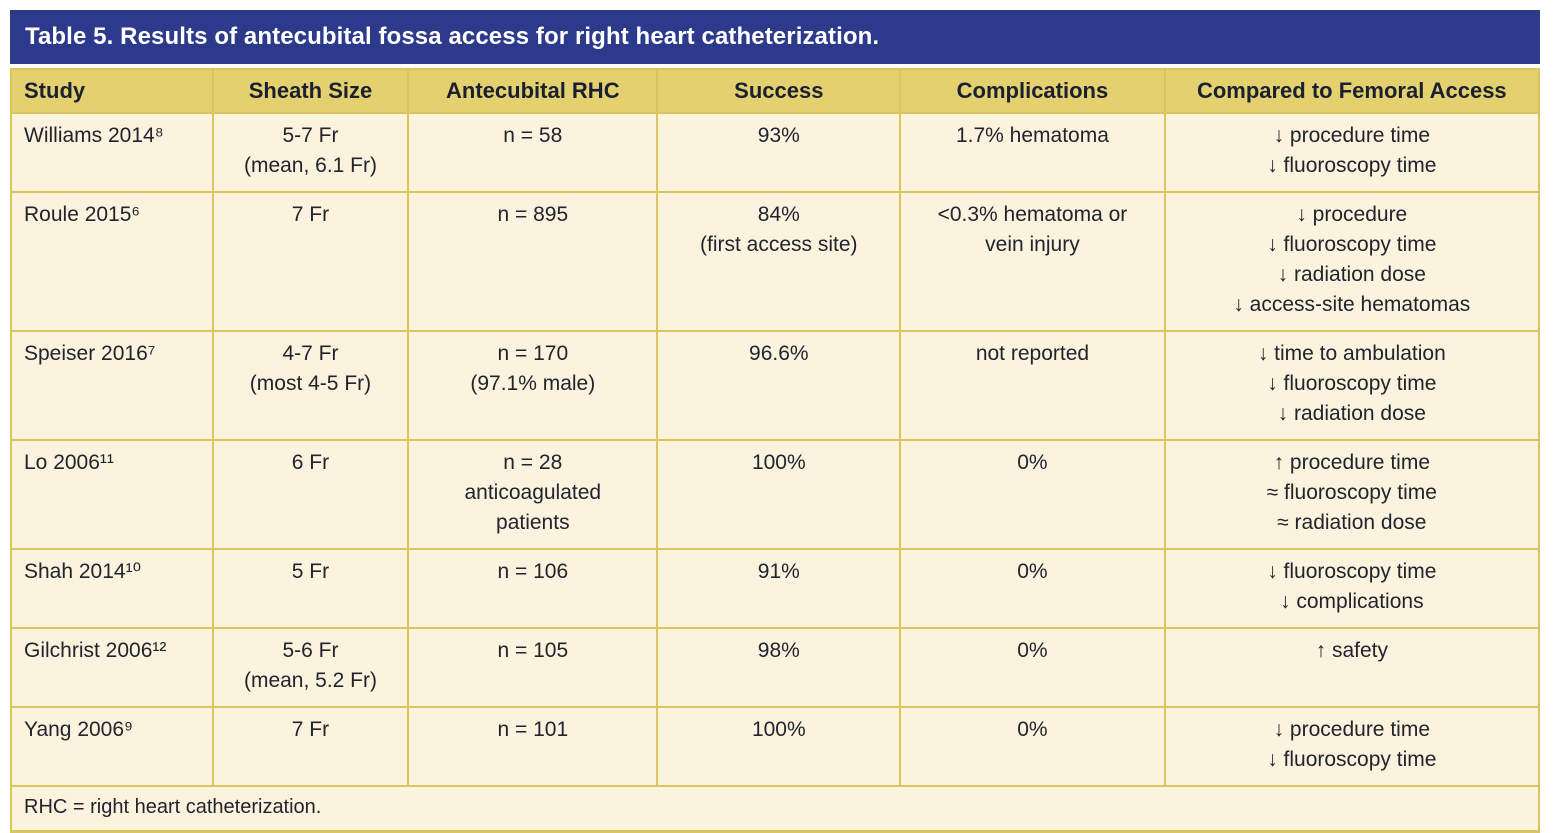  I want to click on column-header-complications: Complications, so click(1032, 91).